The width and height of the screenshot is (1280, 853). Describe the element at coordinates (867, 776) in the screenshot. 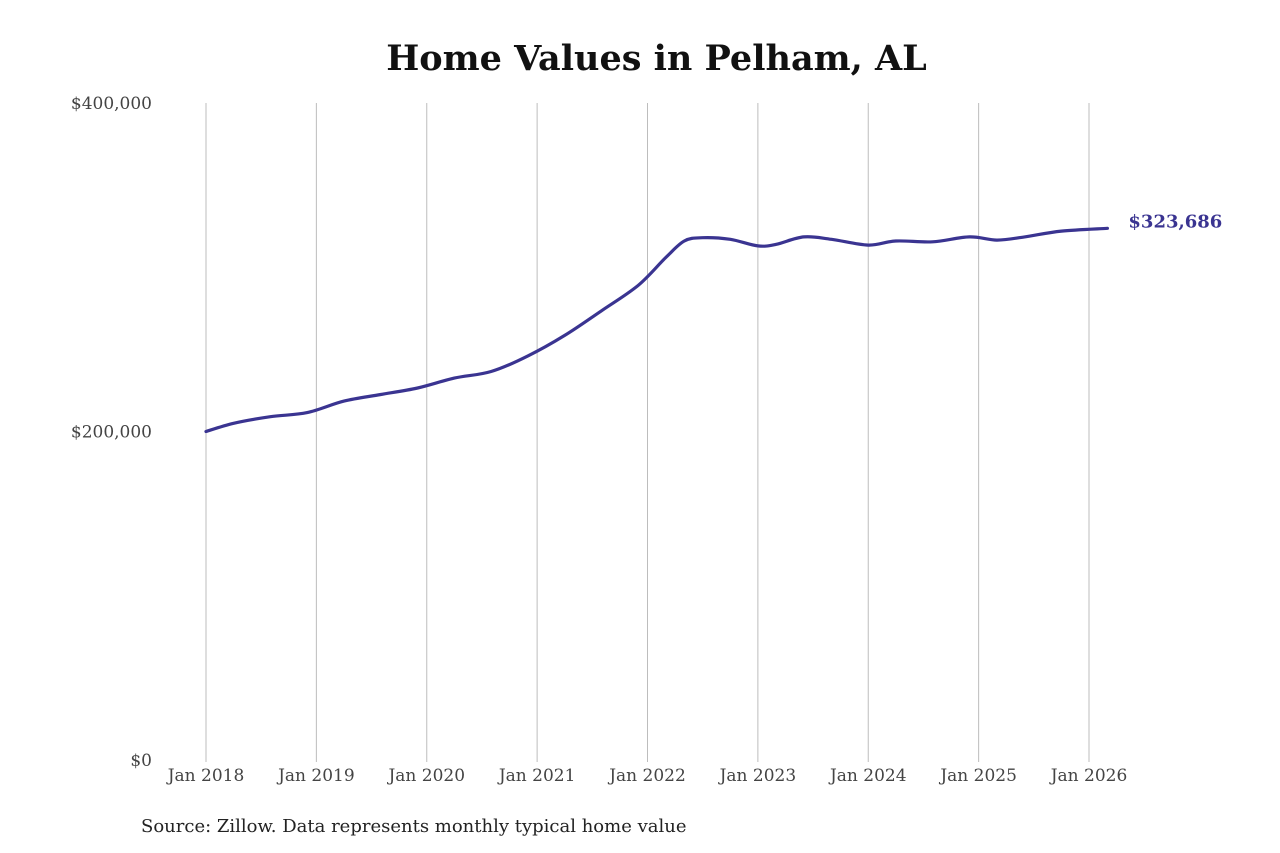

I see `x-tick-label: Jan 2024` at that location.